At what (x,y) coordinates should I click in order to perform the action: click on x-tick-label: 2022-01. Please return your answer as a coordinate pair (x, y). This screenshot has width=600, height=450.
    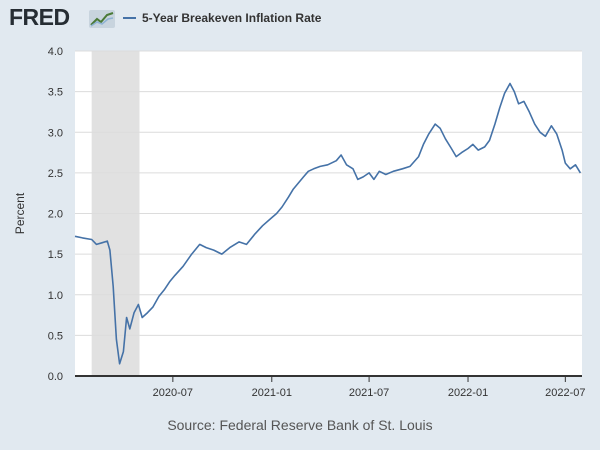
    Looking at the image, I should click on (468, 393).